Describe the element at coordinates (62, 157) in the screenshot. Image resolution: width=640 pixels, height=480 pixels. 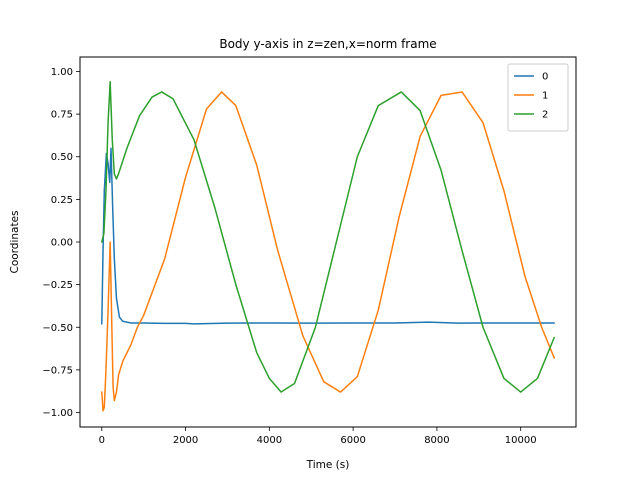
I see `y-tick-label: 0.50` at that location.